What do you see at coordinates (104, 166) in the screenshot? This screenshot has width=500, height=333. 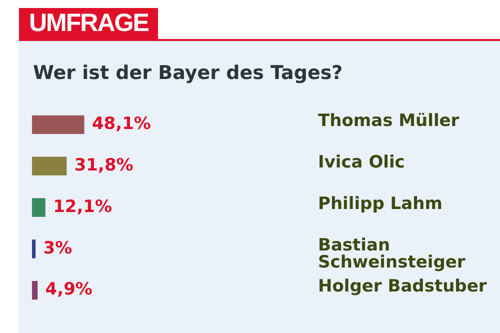 I see `data-label: 31,8%` at bounding box center [104, 166].